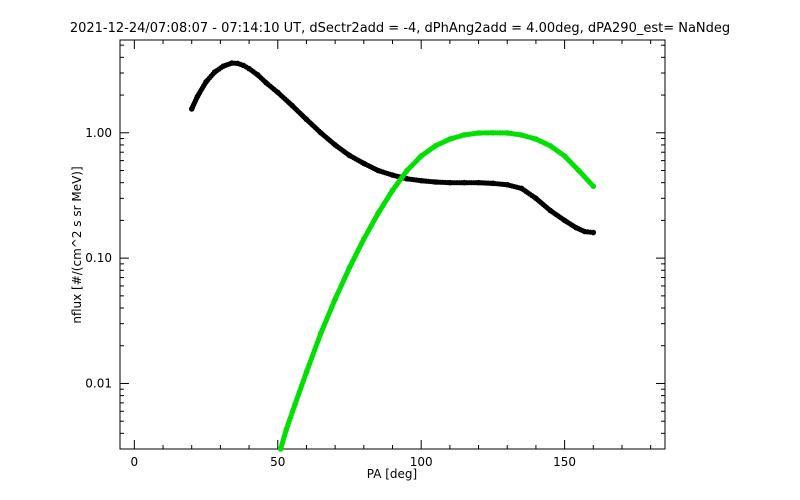  What do you see at coordinates (98, 383) in the screenshot?
I see `y-tick-label: 0.01` at bounding box center [98, 383].